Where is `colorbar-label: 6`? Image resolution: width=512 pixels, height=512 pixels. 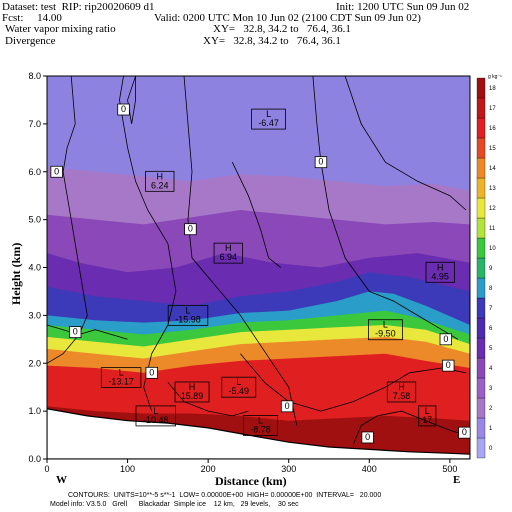
colorbar-label: 6 is located at coordinates (491, 329).